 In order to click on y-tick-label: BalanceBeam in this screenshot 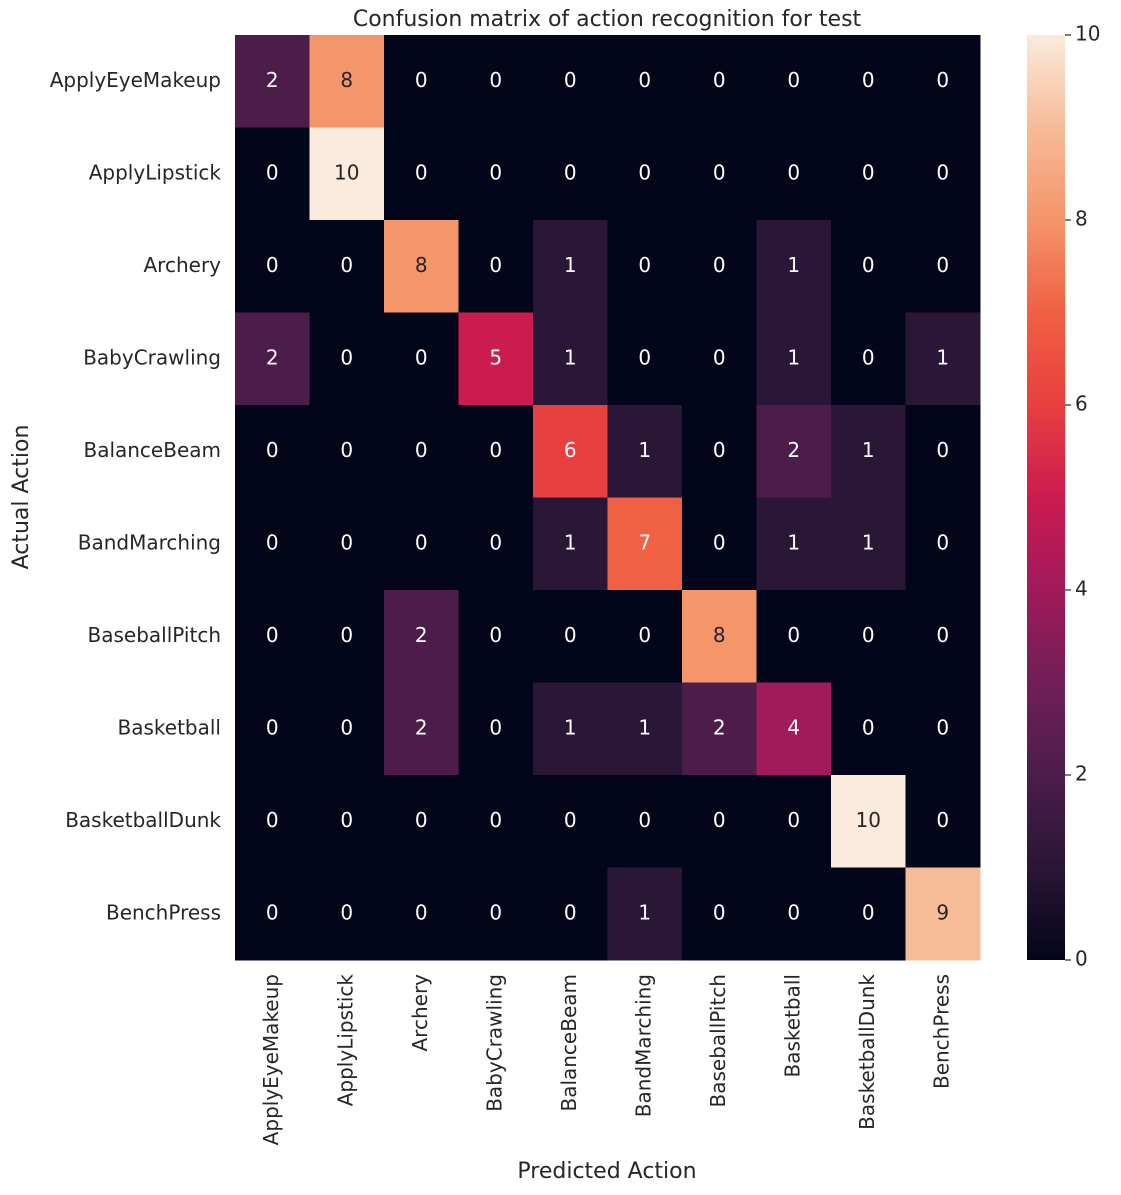, I will do `click(152, 450)`.